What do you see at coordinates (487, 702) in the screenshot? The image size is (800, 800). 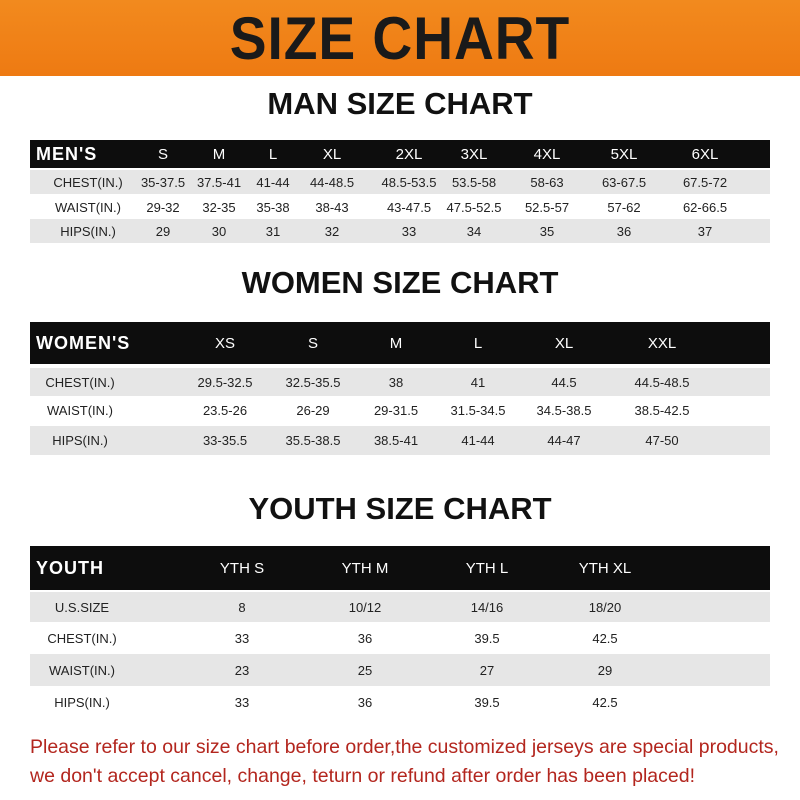 I see `table-cell: 39.5` at bounding box center [487, 702].